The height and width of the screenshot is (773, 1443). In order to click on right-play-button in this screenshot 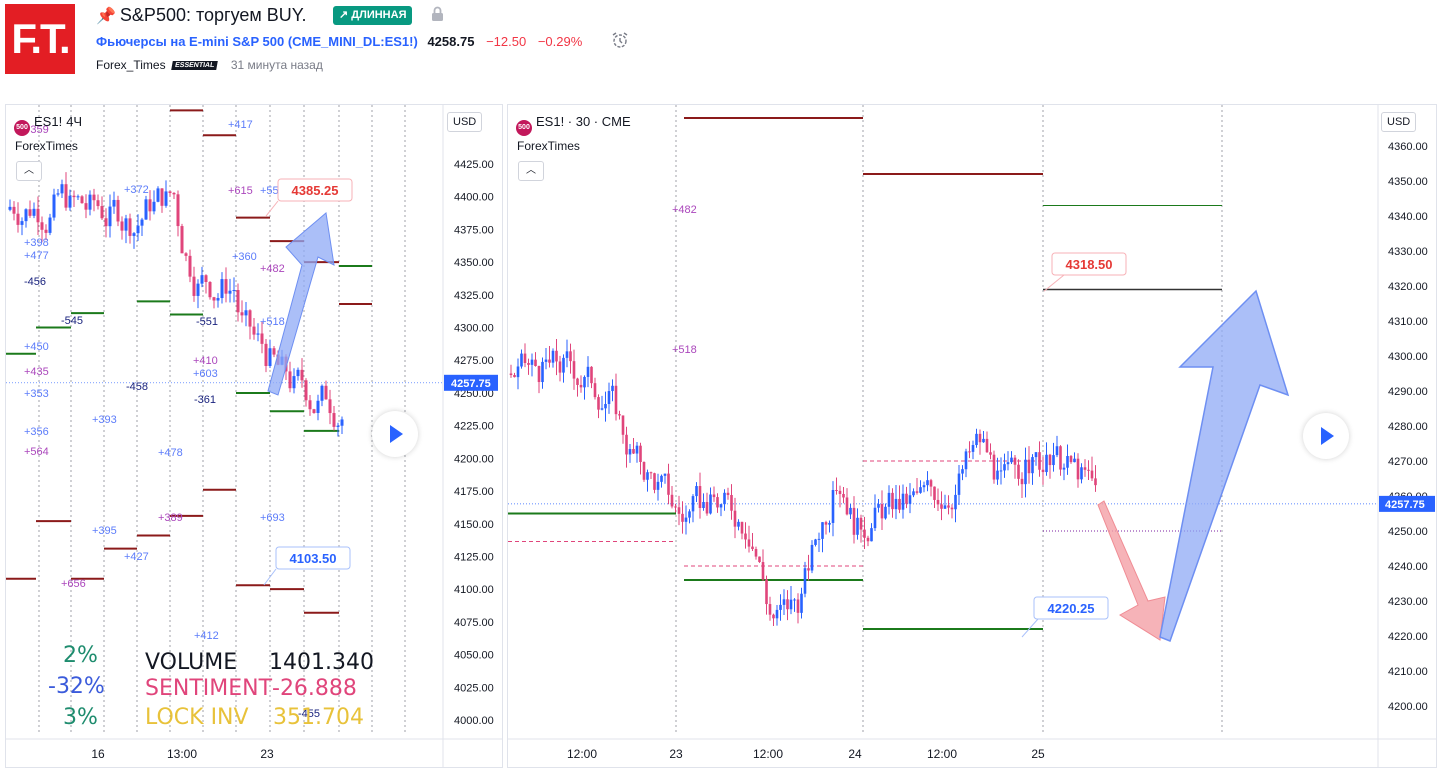, I will do `click(1326, 436)`.